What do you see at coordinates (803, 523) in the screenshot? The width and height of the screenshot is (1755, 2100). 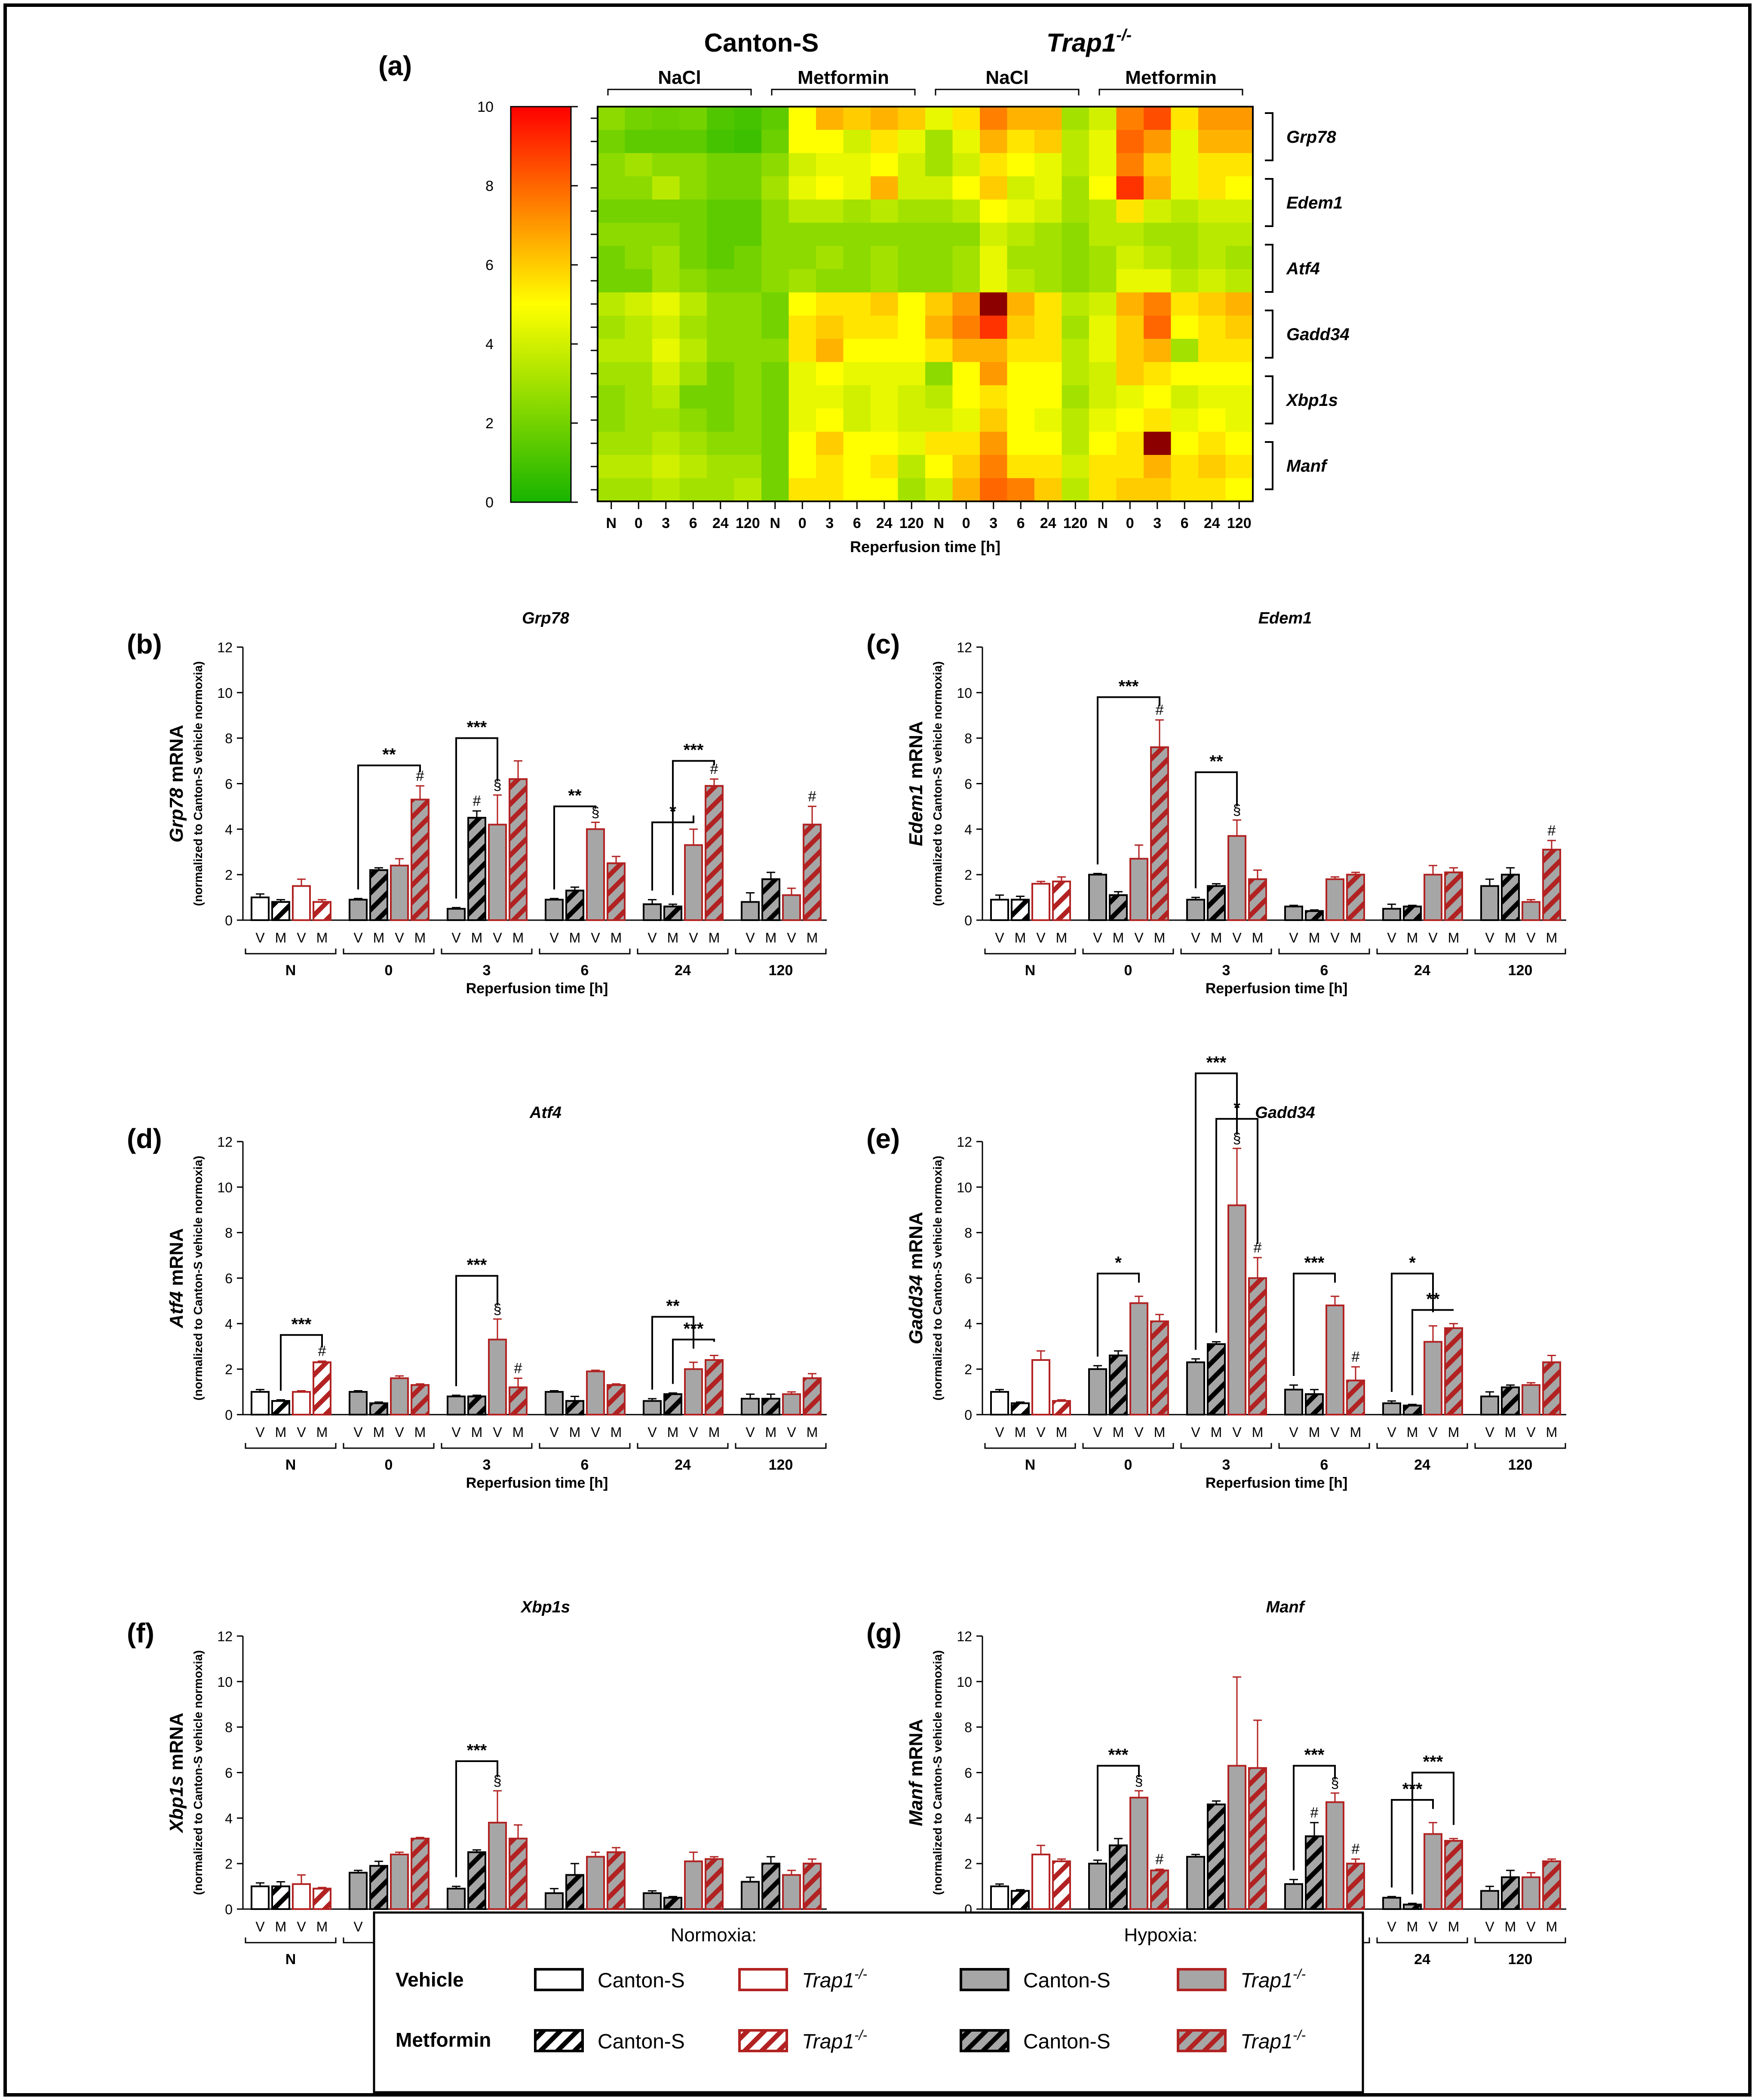 I see `heatmap-col-label: 0` at bounding box center [803, 523].